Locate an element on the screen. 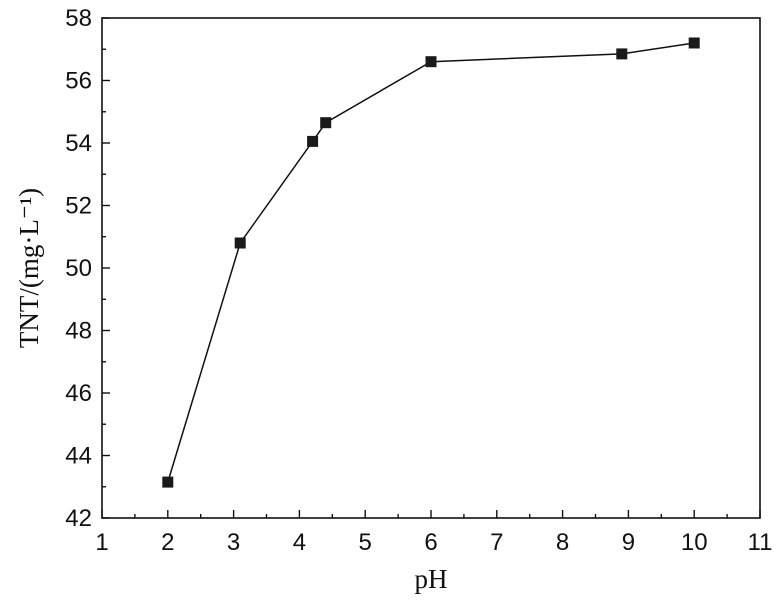 The height and width of the screenshot is (600, 781). x-tick-label: 10 is located at coordinates (694, 542).